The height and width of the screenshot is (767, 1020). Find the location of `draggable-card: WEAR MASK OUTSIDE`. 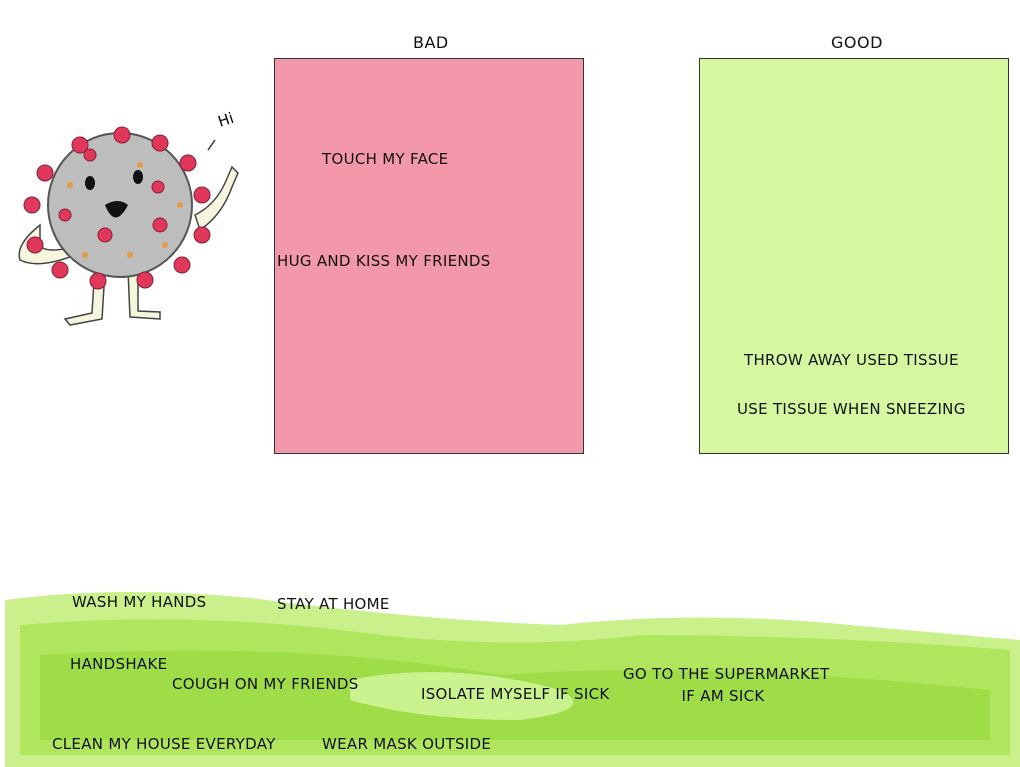

draggable-card: WEAR MASK OUTSIDE is located at coordinates (407, 744).